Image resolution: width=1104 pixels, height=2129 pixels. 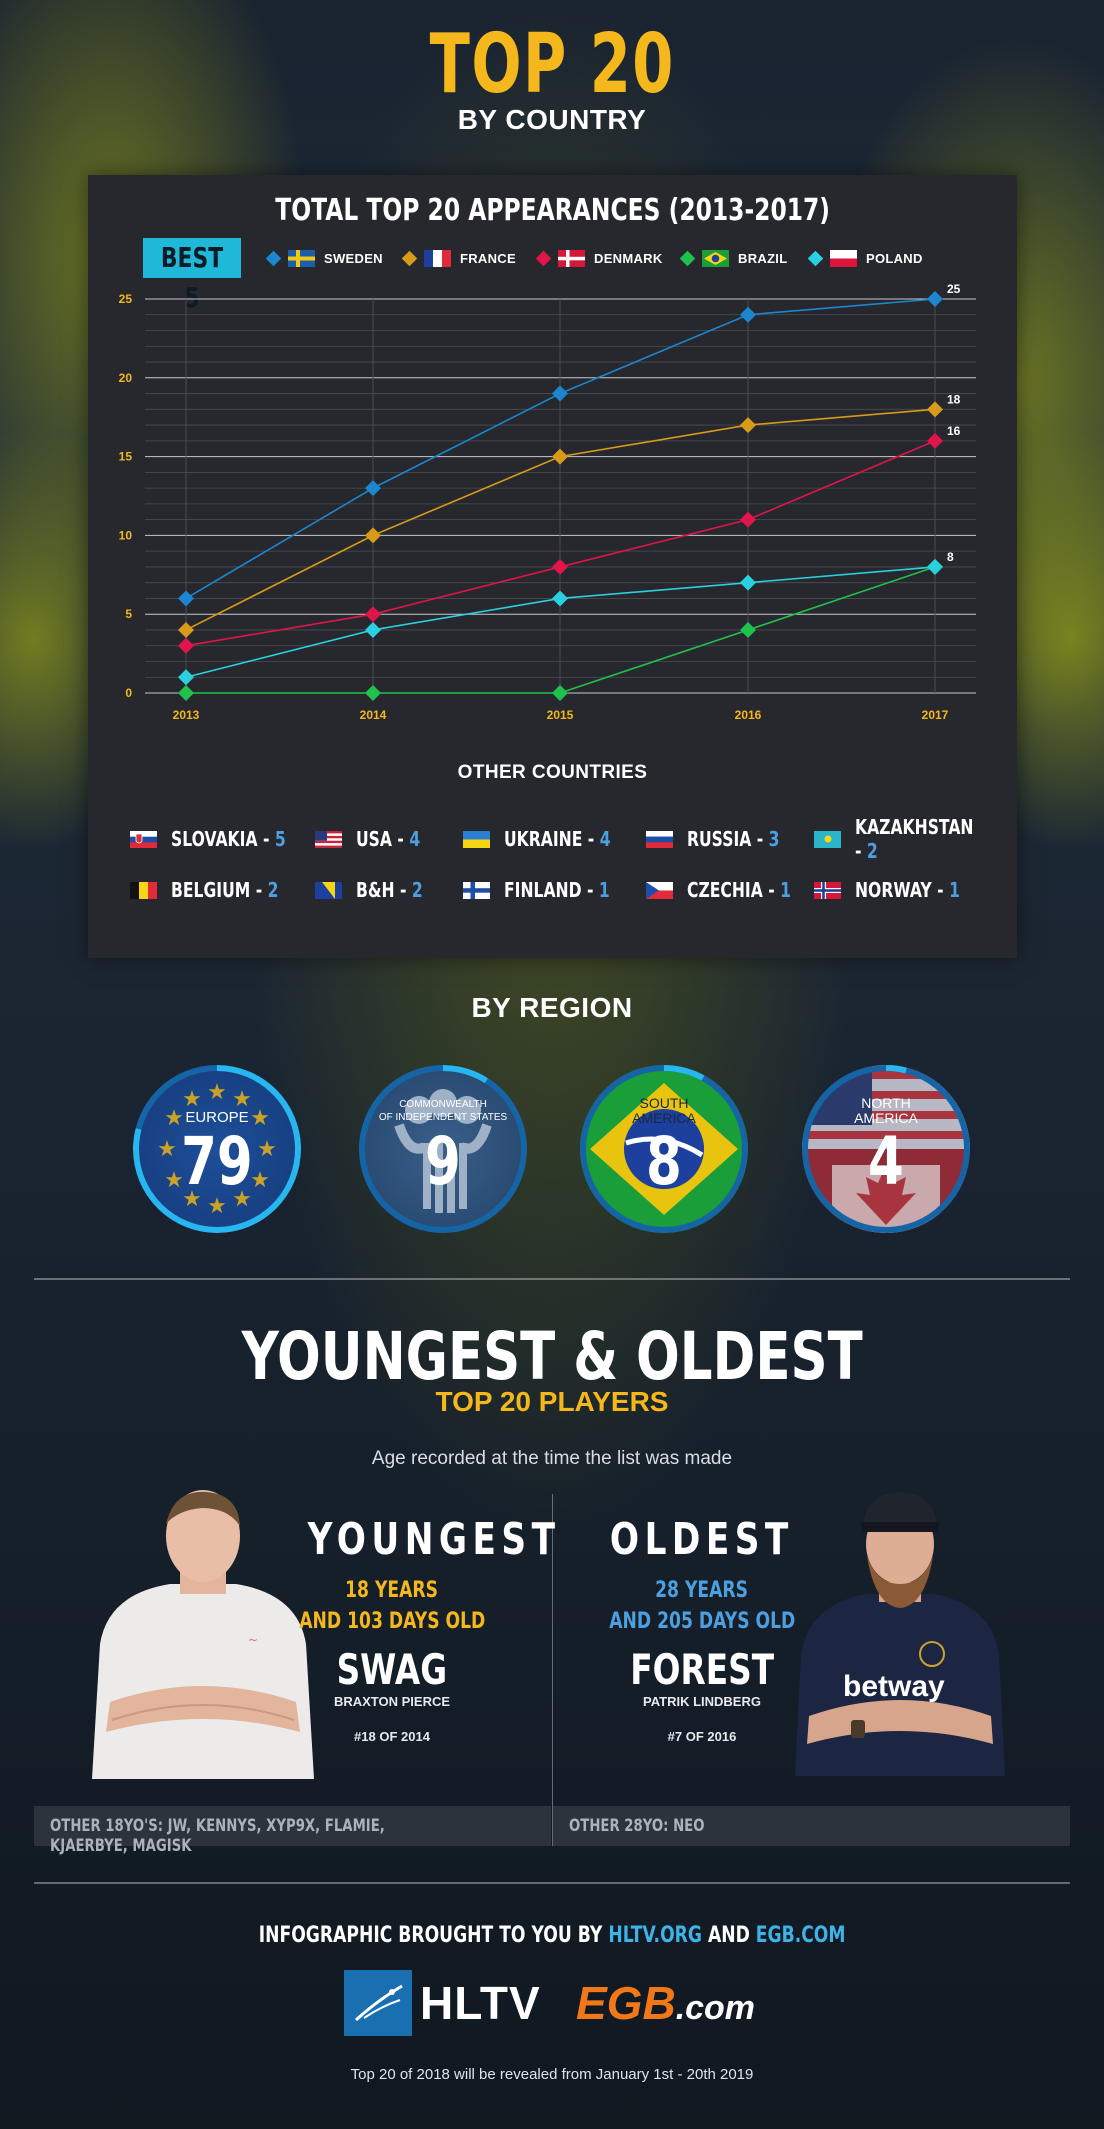 What do you see at coordinates (702, 1669) in the screenshot?
I see `oldest-nick: FOREST` at bounding box center [702, 1669].